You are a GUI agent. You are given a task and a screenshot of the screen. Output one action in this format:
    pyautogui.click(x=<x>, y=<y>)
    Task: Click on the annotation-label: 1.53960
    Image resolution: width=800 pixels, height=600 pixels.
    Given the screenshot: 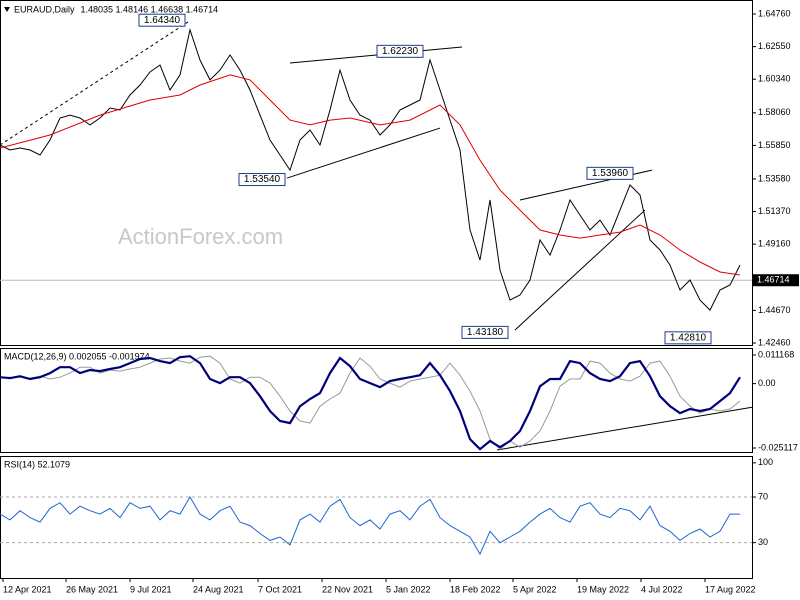 What is the action you would take?
    pyautogui.click(x=610, y=173)
    